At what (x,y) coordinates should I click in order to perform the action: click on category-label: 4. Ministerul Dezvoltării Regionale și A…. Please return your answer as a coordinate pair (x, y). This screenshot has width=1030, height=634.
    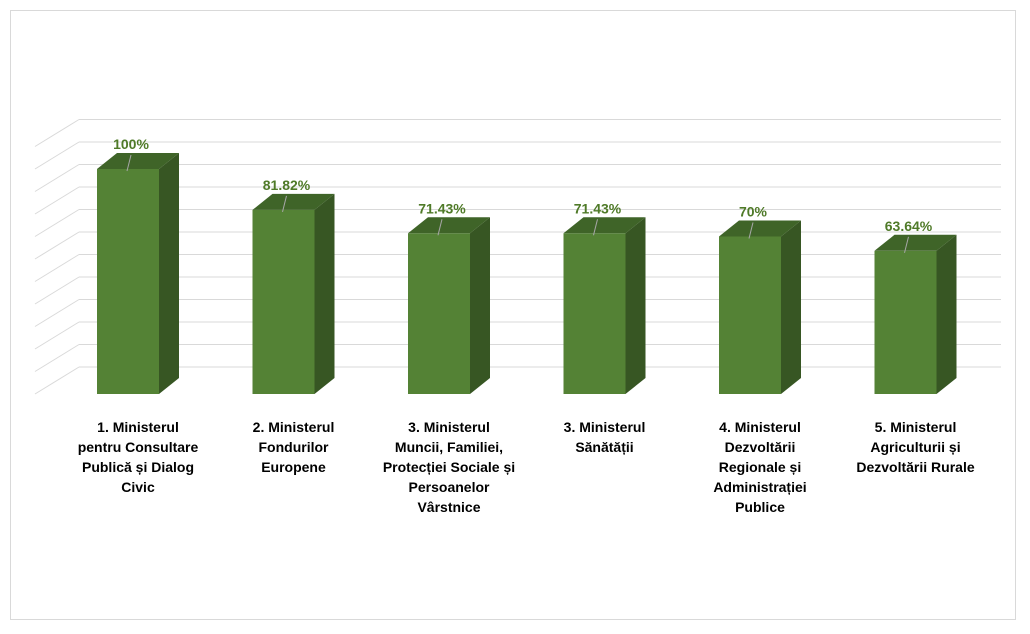
    Looking at the image, I should click on (760, 467).